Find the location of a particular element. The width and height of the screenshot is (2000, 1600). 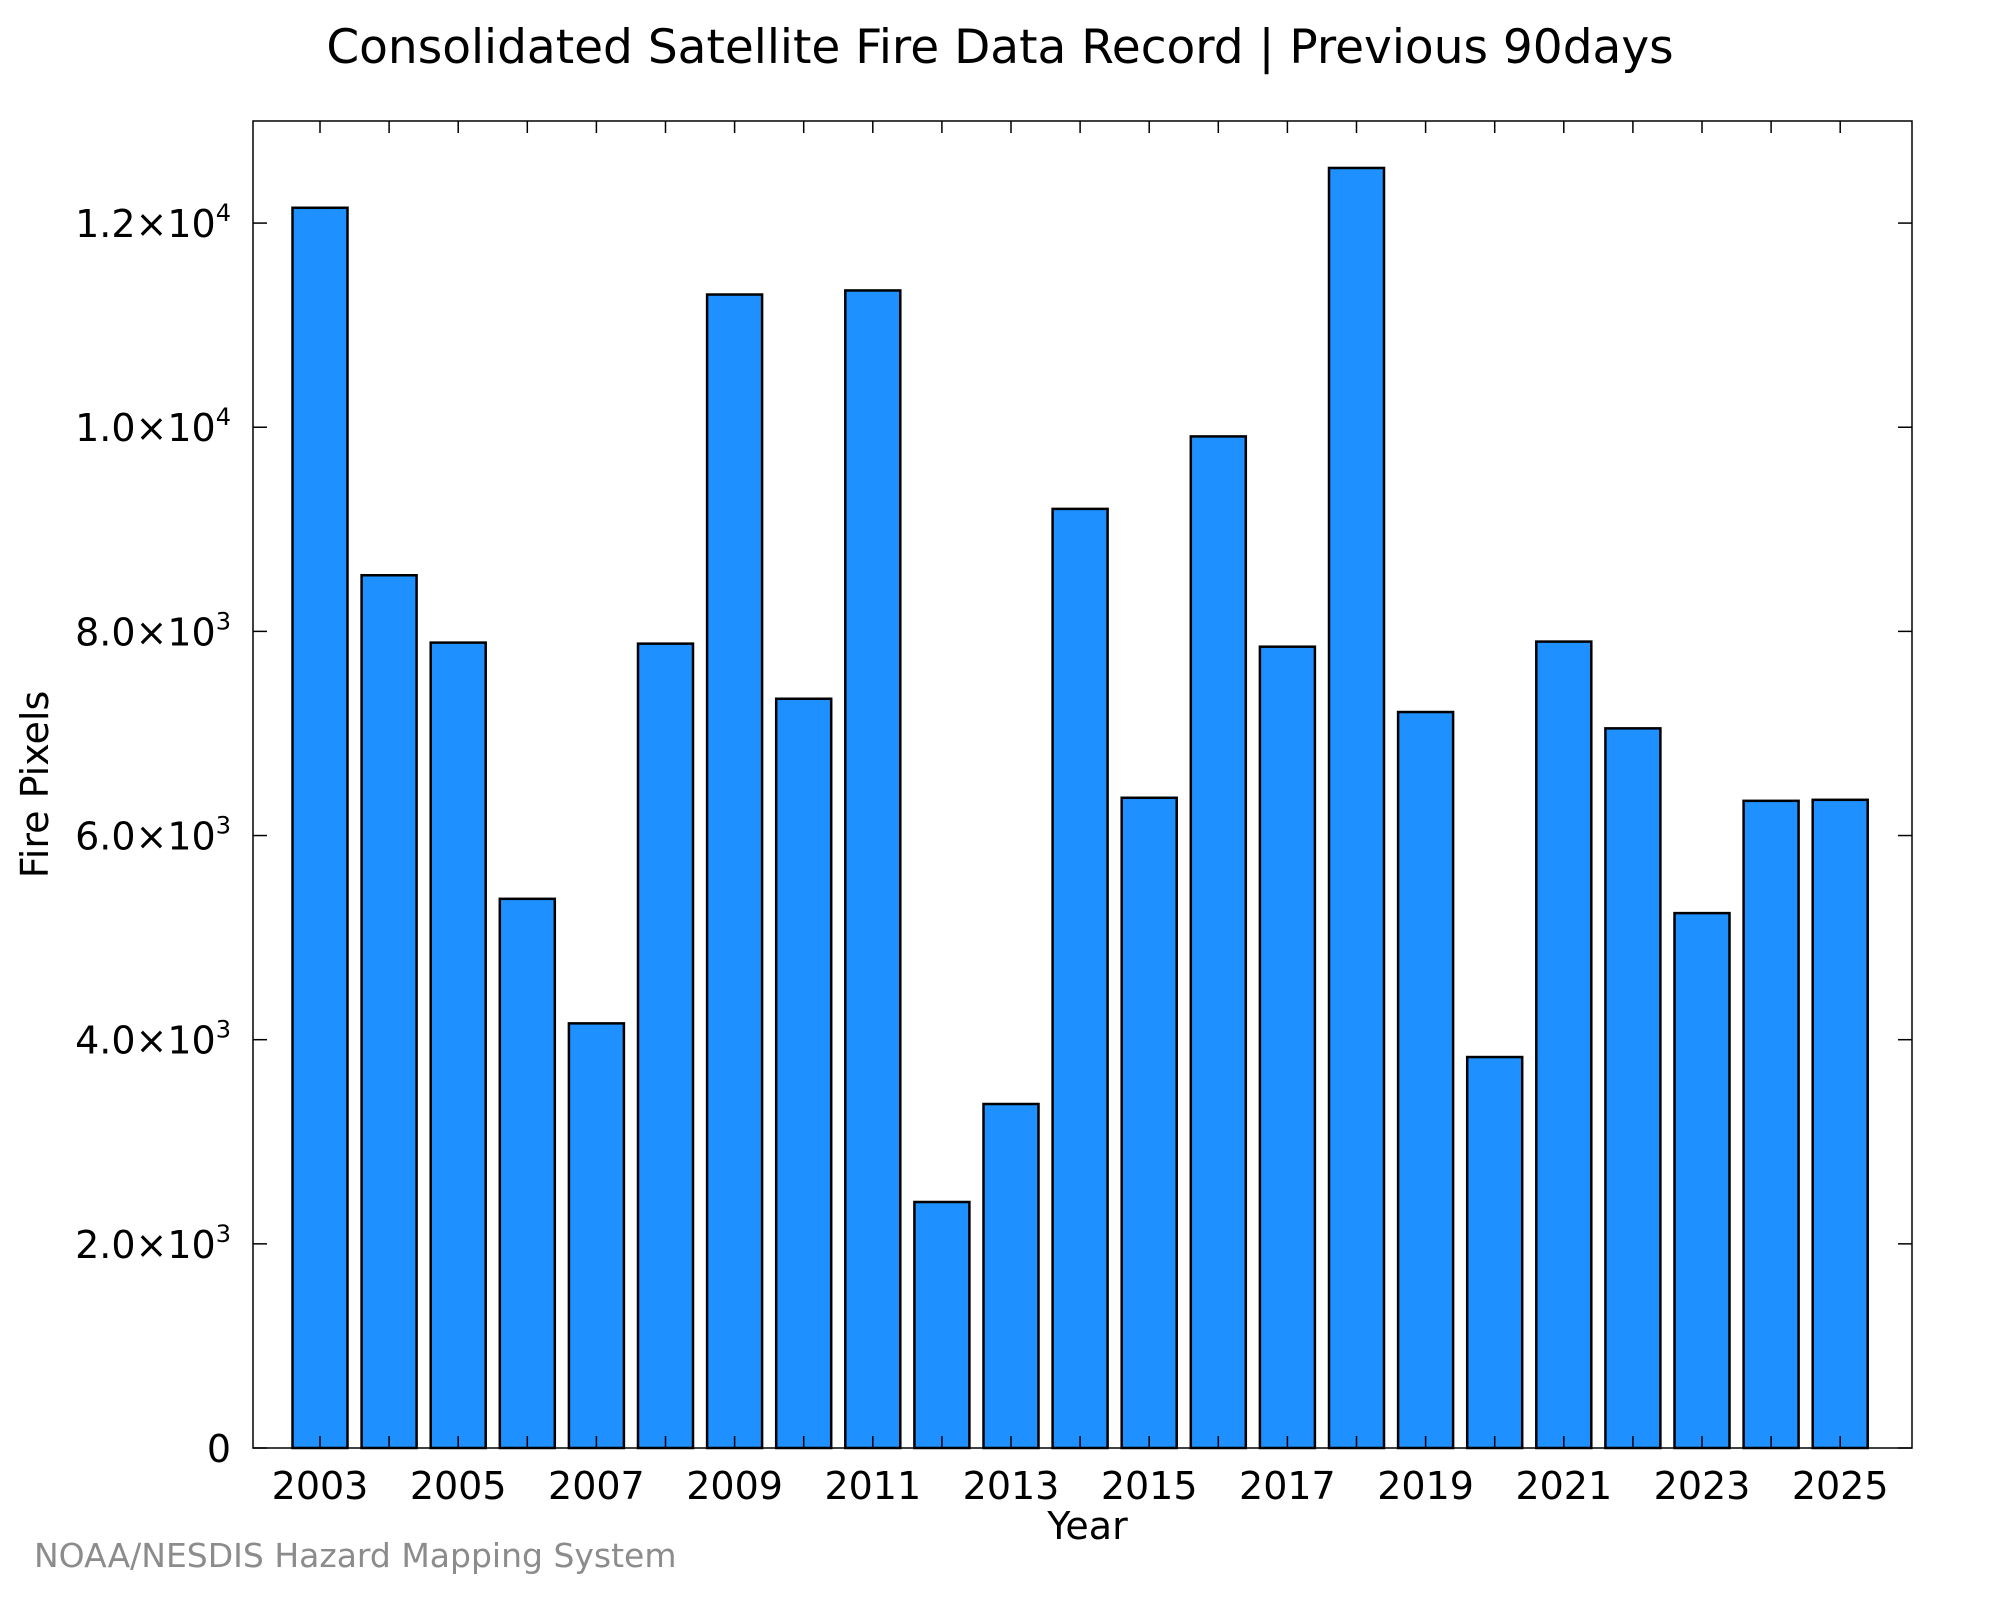

y-tick-label-6000: 6.0×103 is located at coordinates (153, 835).